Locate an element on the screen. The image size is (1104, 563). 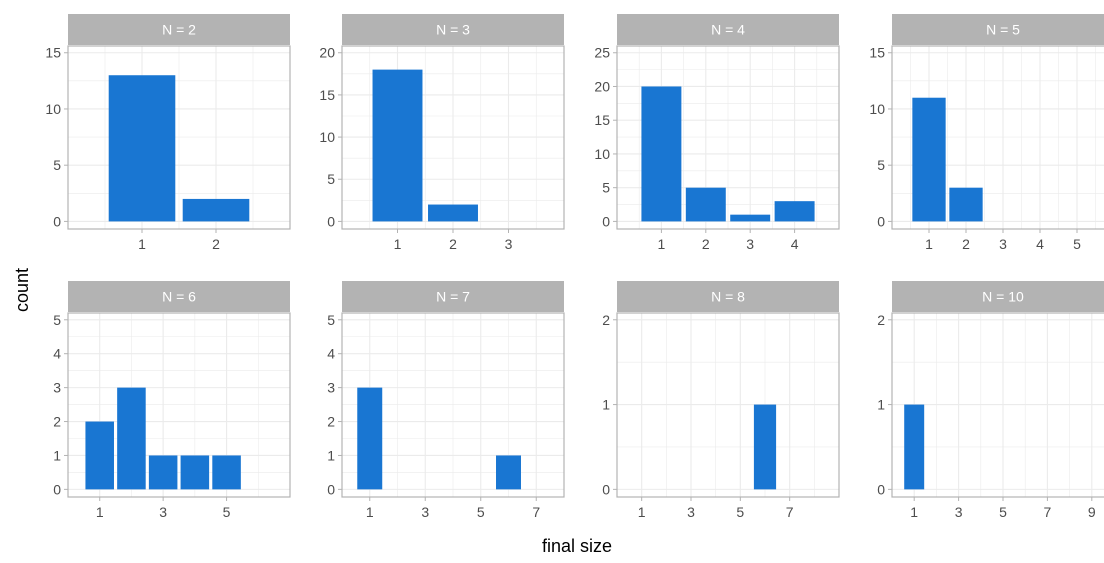
facet-strip-label: N = 3 is located at coordinates (453, 30).